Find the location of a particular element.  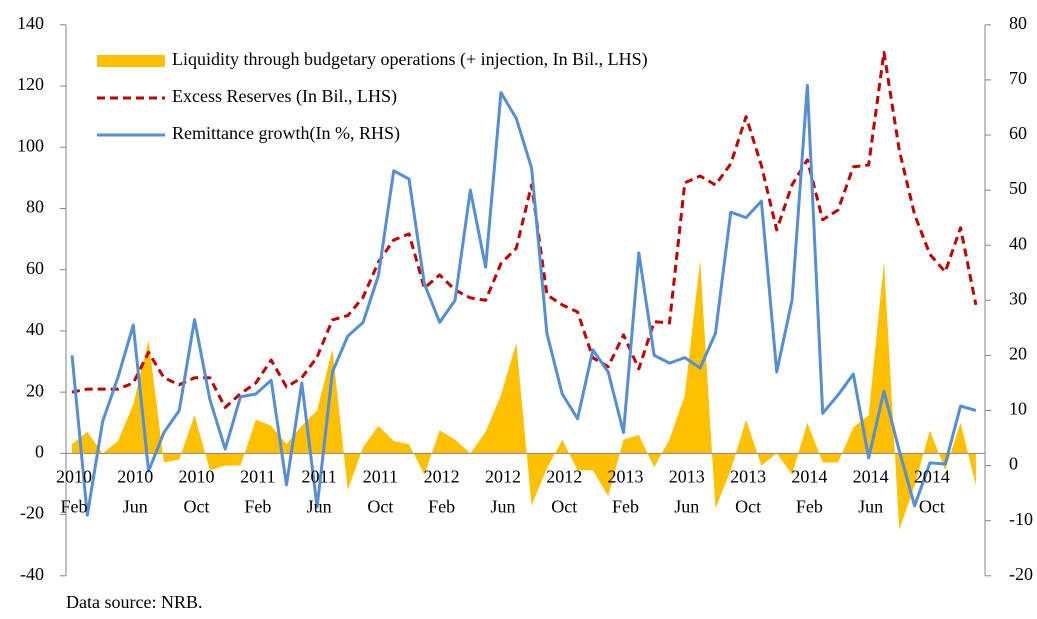

y2-tick-label: 80 is located at coordinates (1018, 23).